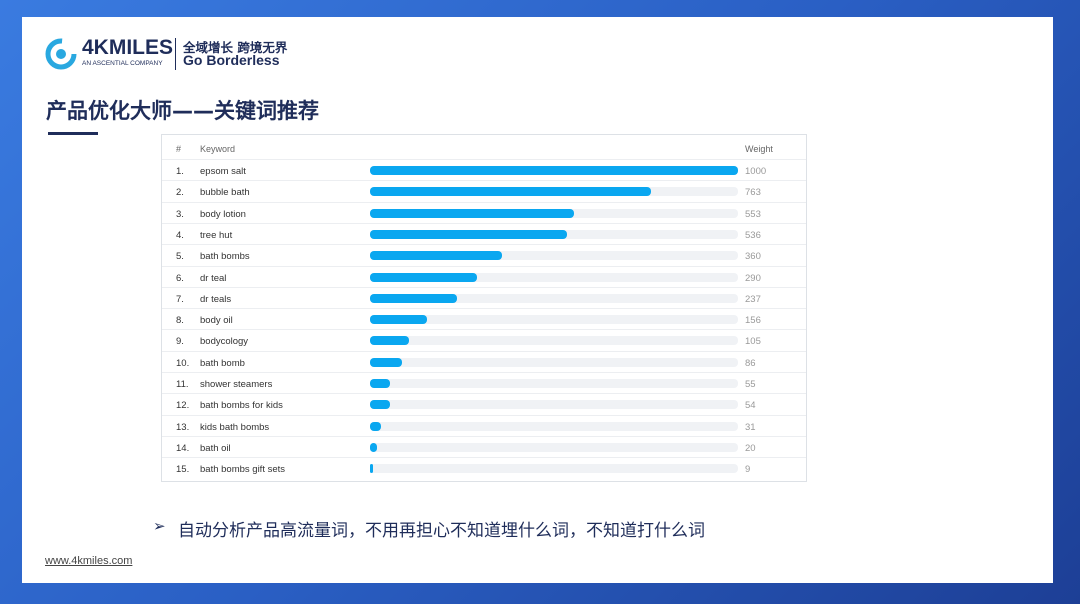 The image size is (1080, 604). I want to click on keyword: body oil, so click(216, 321).